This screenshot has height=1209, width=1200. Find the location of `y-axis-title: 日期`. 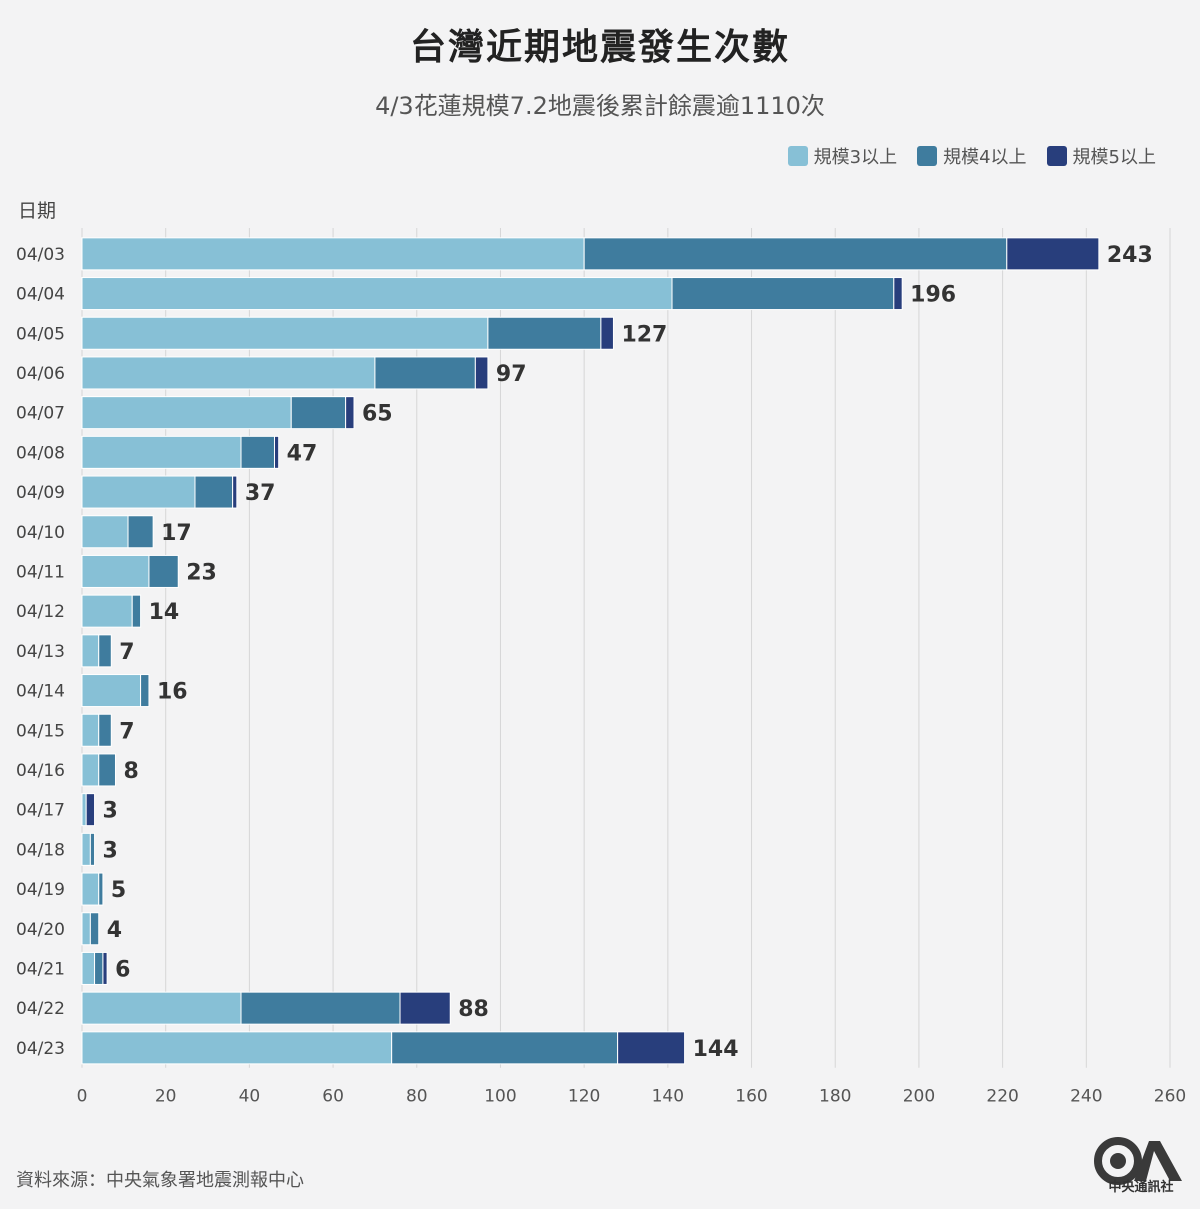

y-axis-title: 日期 is located at coordinates (37, 211).